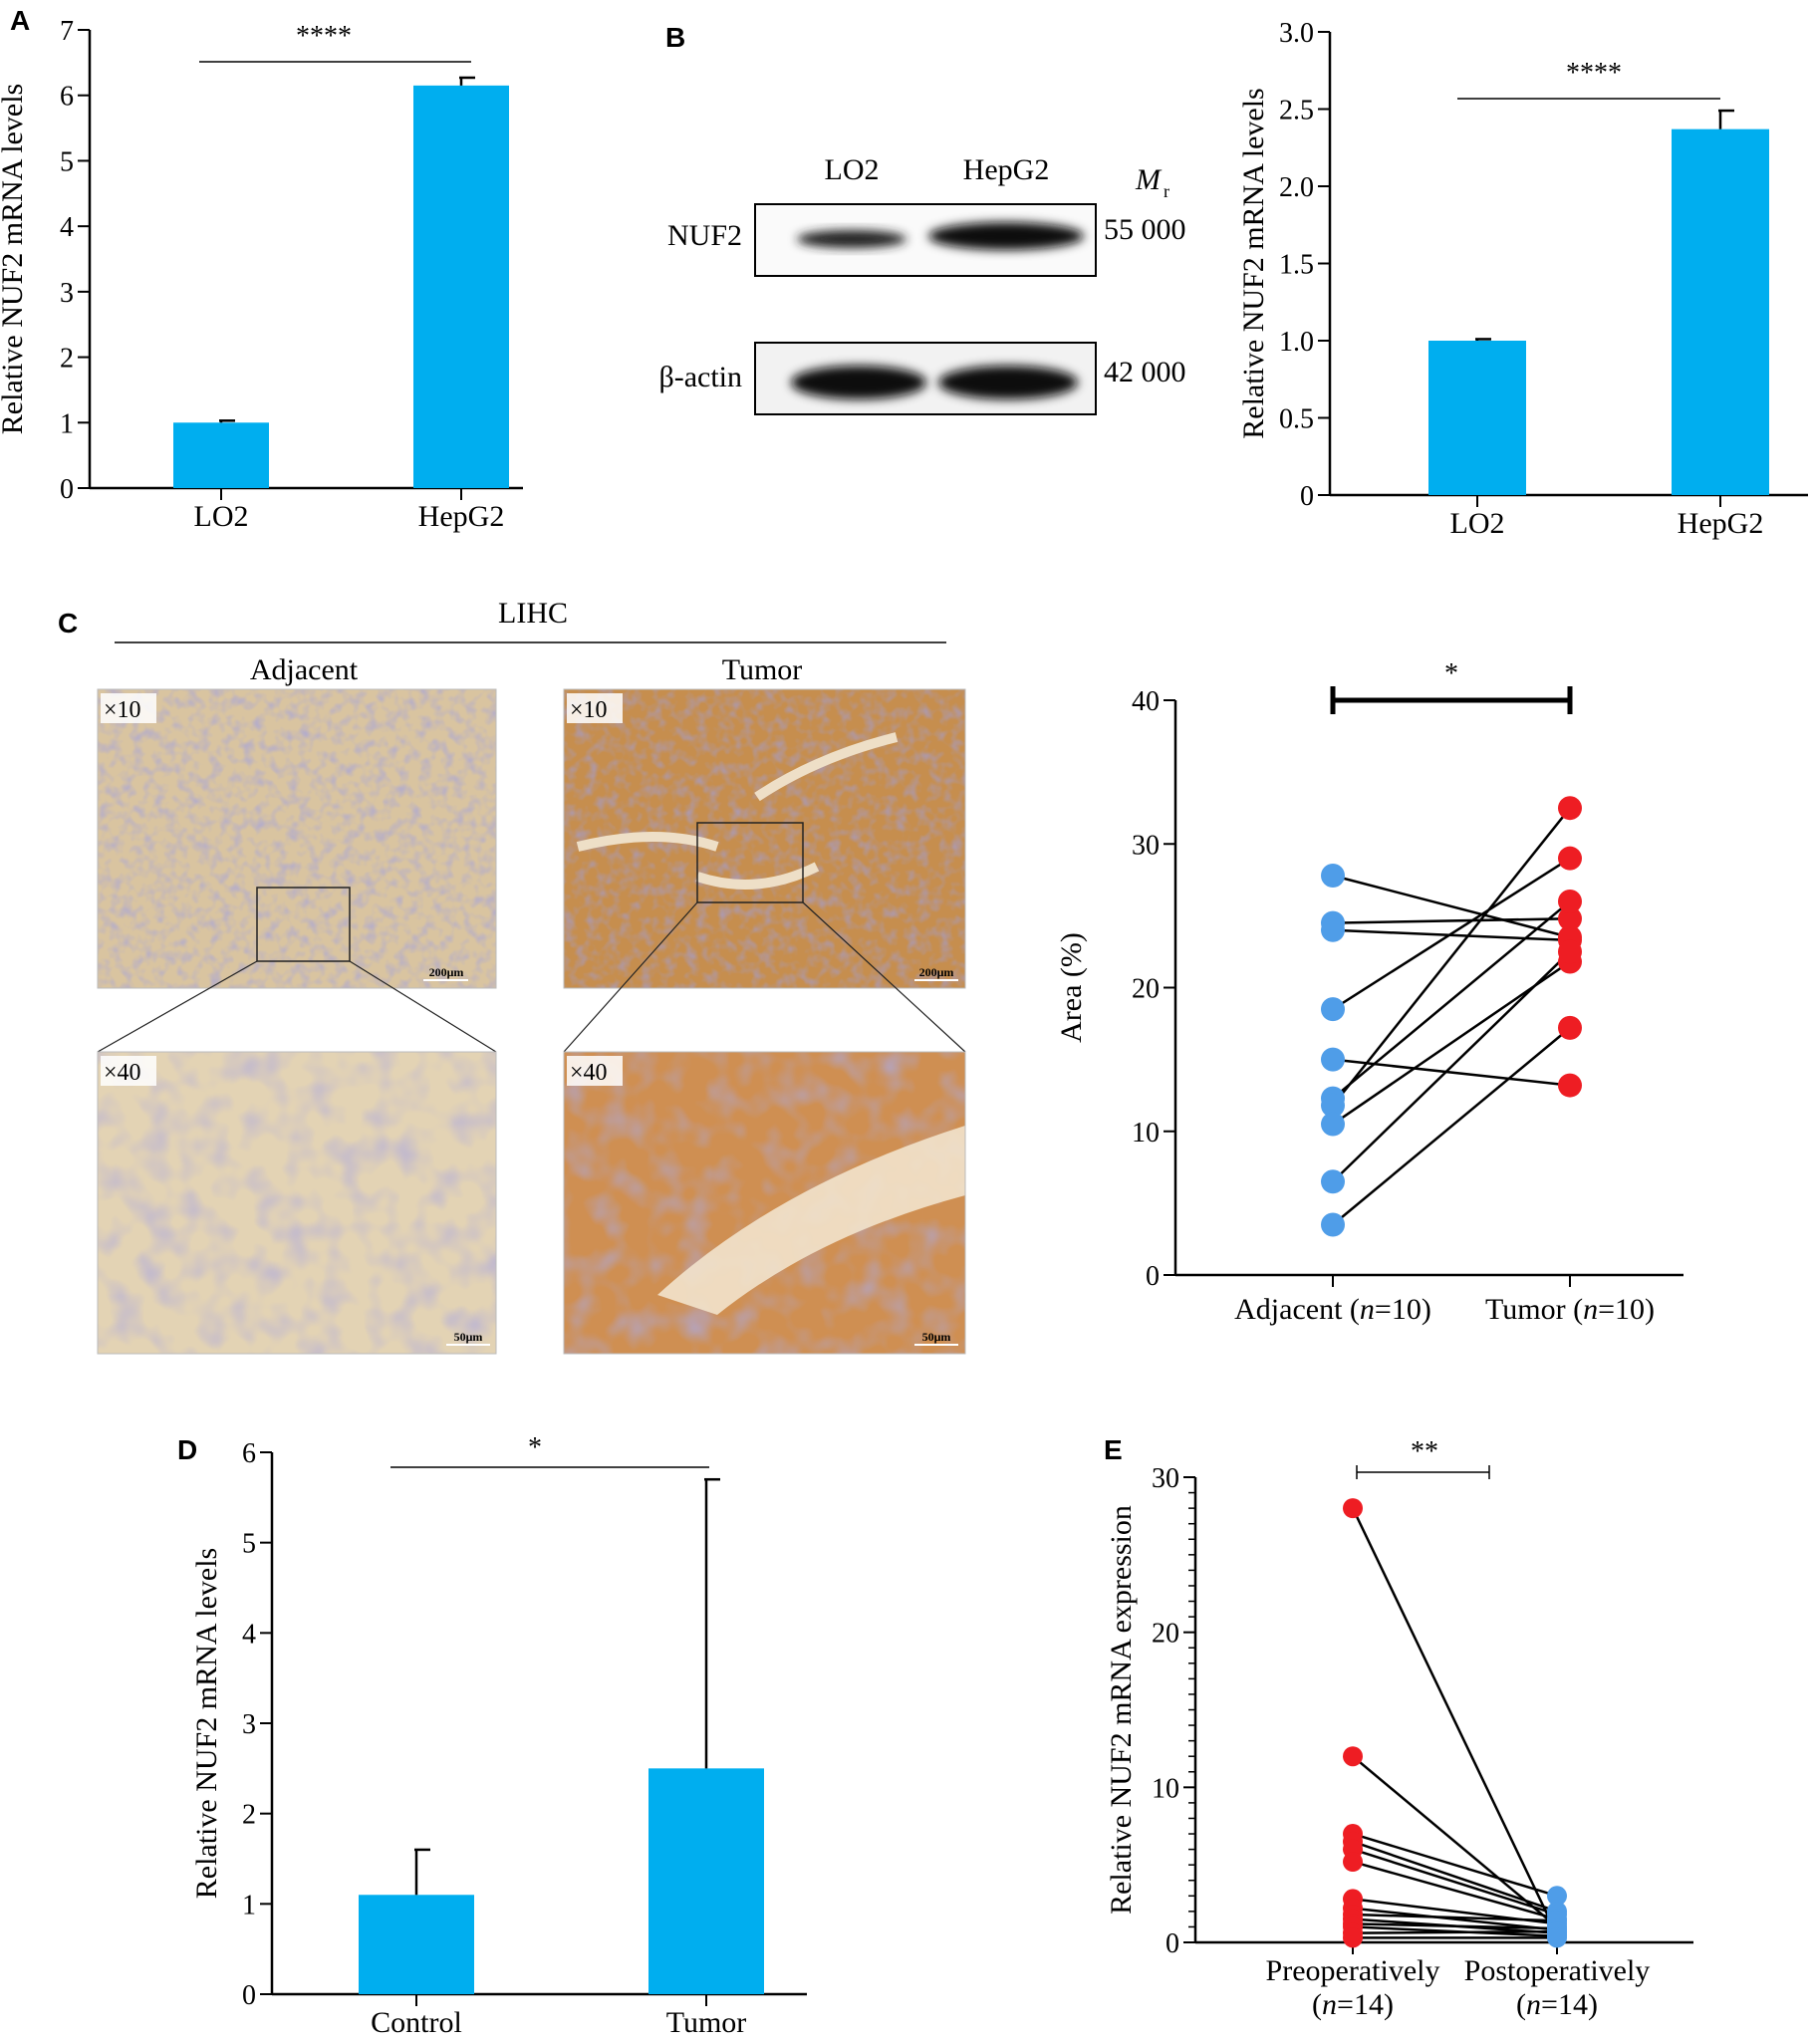 The image size is (1814, 2044). Describe the element at coordinates (936, 1337) in the screenshot. I see `ihc-scale-tumor-high: 50μm` at that location.